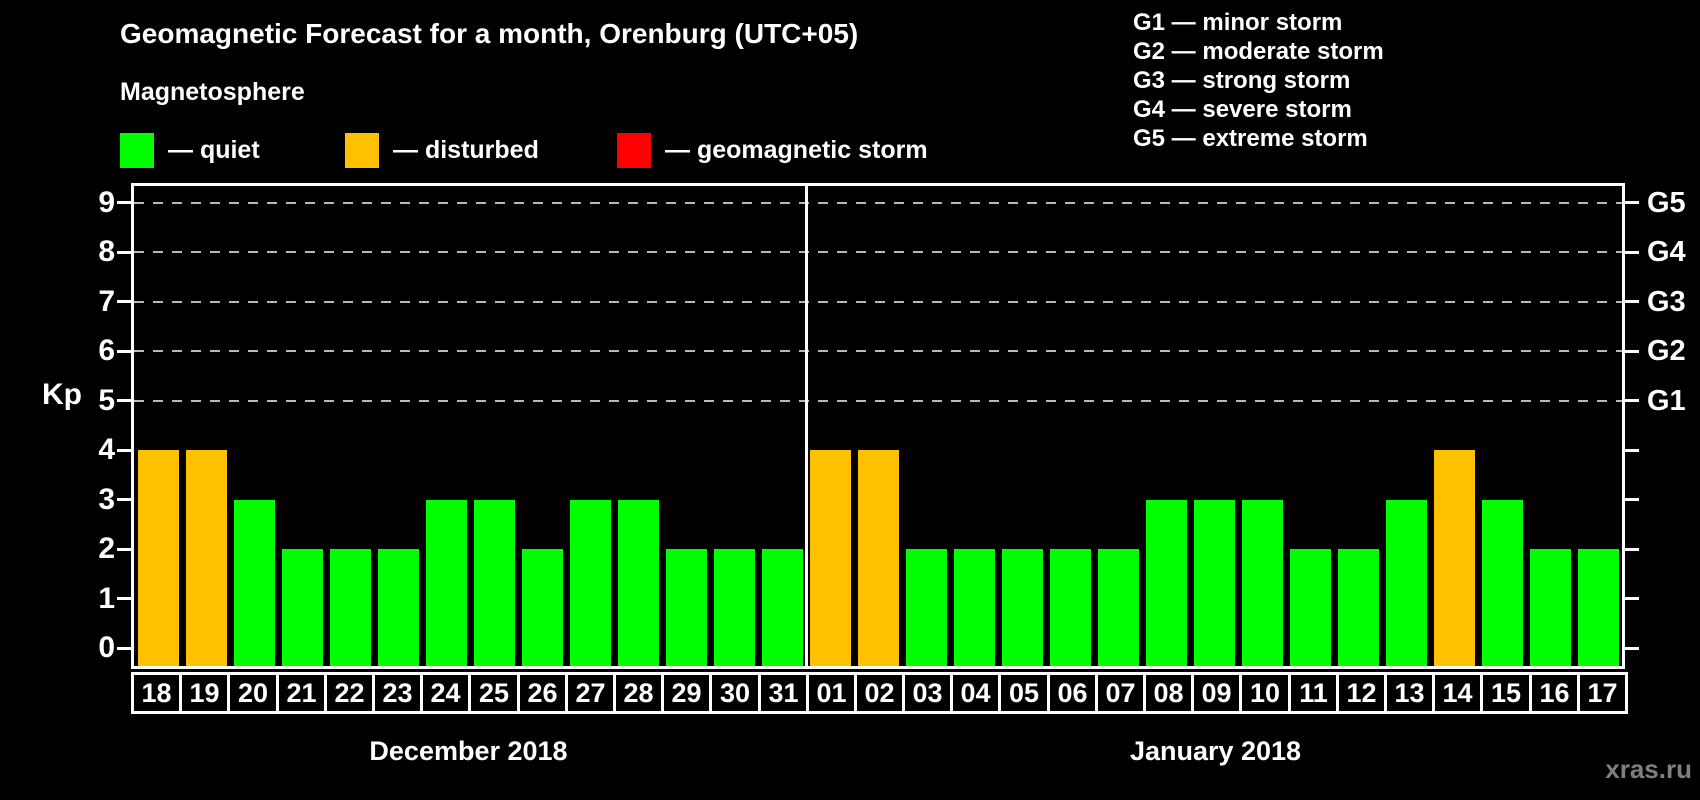  I want to click on month-separator-line, so click(806, 426).